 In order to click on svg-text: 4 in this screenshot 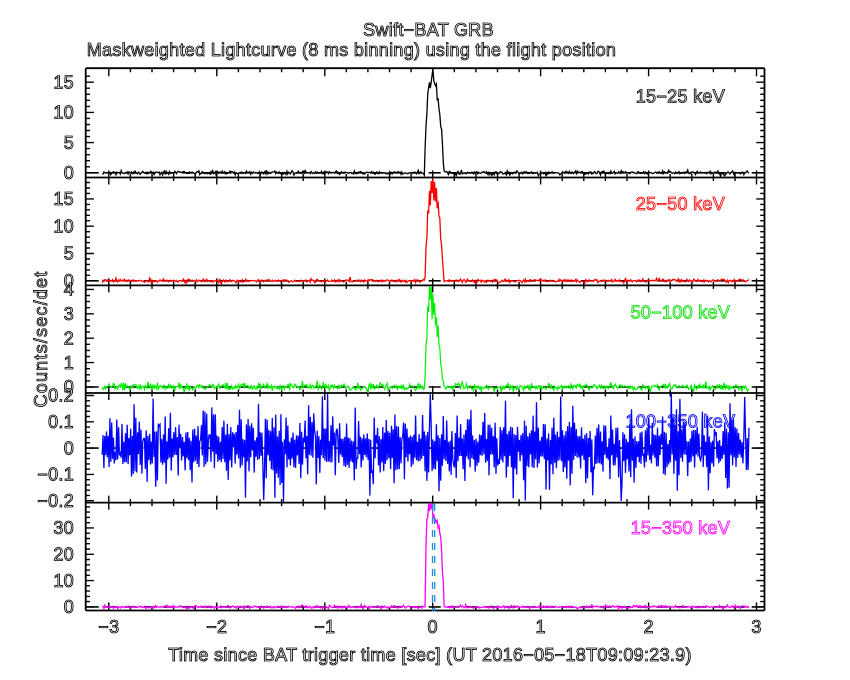, I will do `click(69, 290)`.